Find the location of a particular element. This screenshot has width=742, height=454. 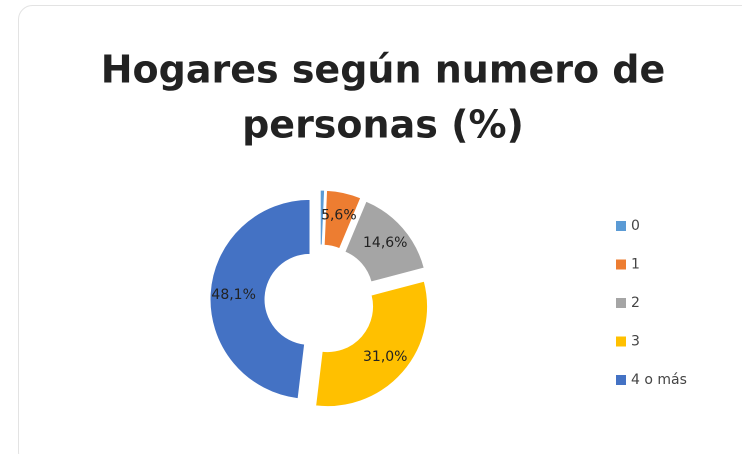

data-label: 14,6% is located at coordinates (385, 243).